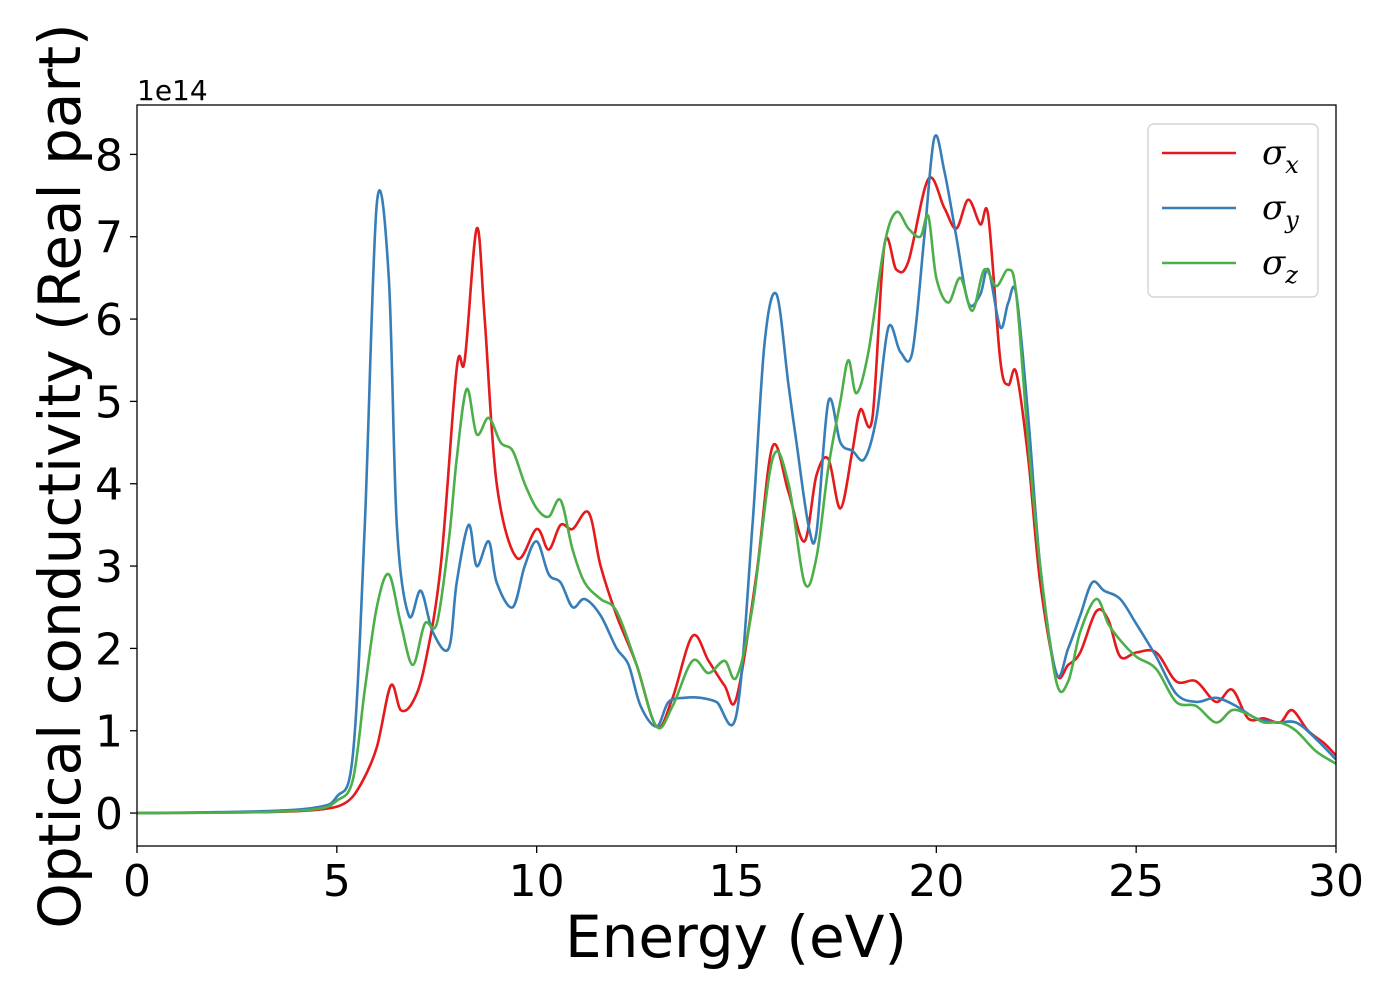 The height and width of the screenshot is (1000, 1400). Describe the element at coordinates (1336, 881) in the screenshot. I see `x-tick-label: 30` at that location.